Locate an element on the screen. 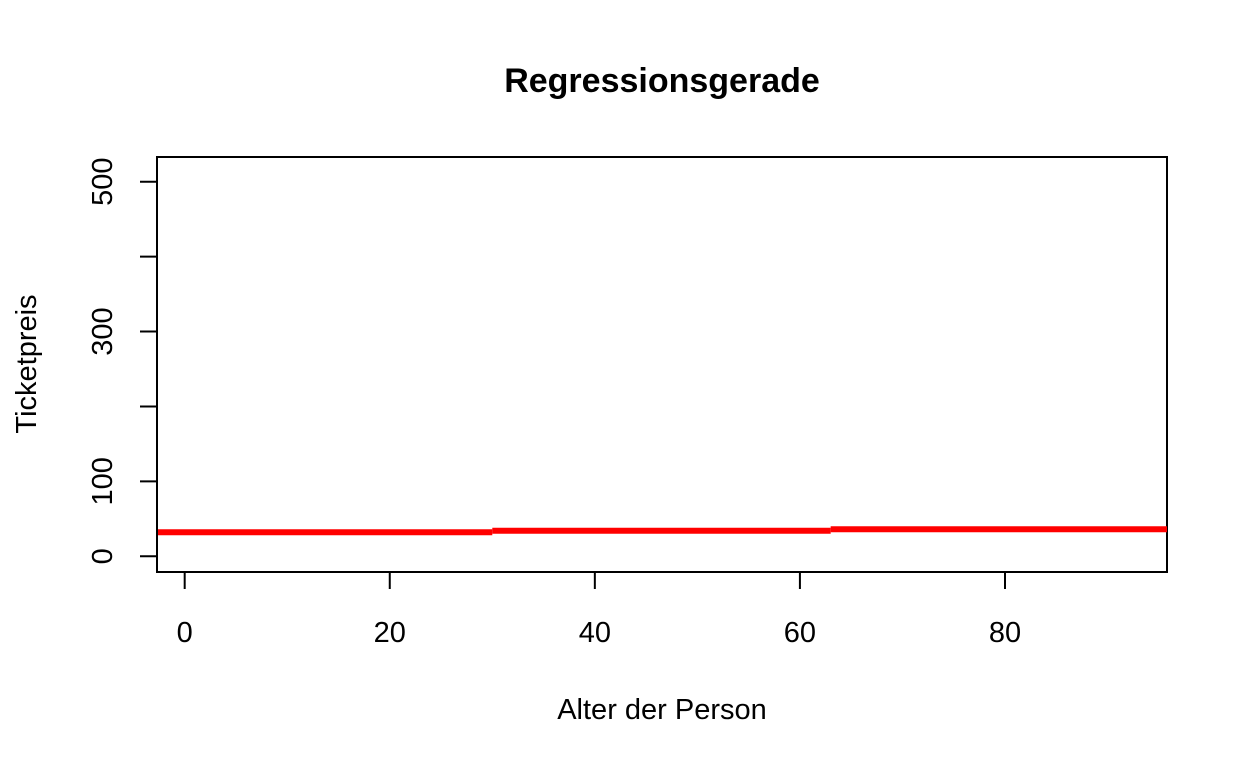  y-tick-label: 0 is located at coordinates (103, 556).